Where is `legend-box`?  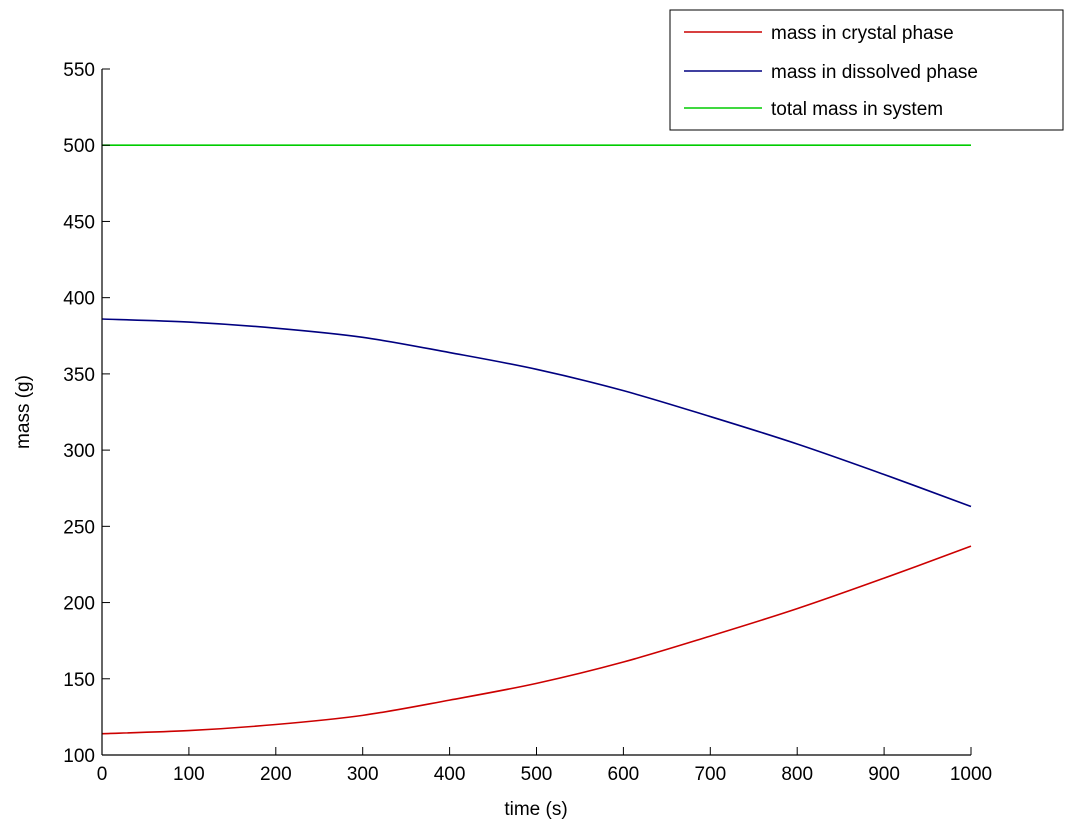
legend-box is located at coordinates (866, 70).